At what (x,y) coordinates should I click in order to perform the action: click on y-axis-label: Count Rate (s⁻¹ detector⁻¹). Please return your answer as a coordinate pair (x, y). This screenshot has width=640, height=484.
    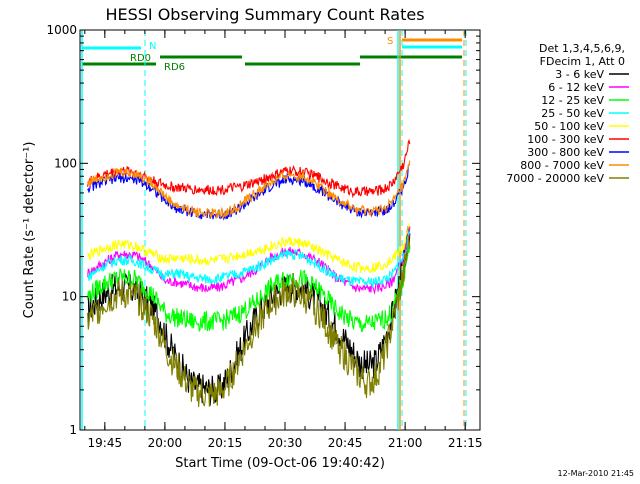
    Looking at the image, I should click on (29, 230).